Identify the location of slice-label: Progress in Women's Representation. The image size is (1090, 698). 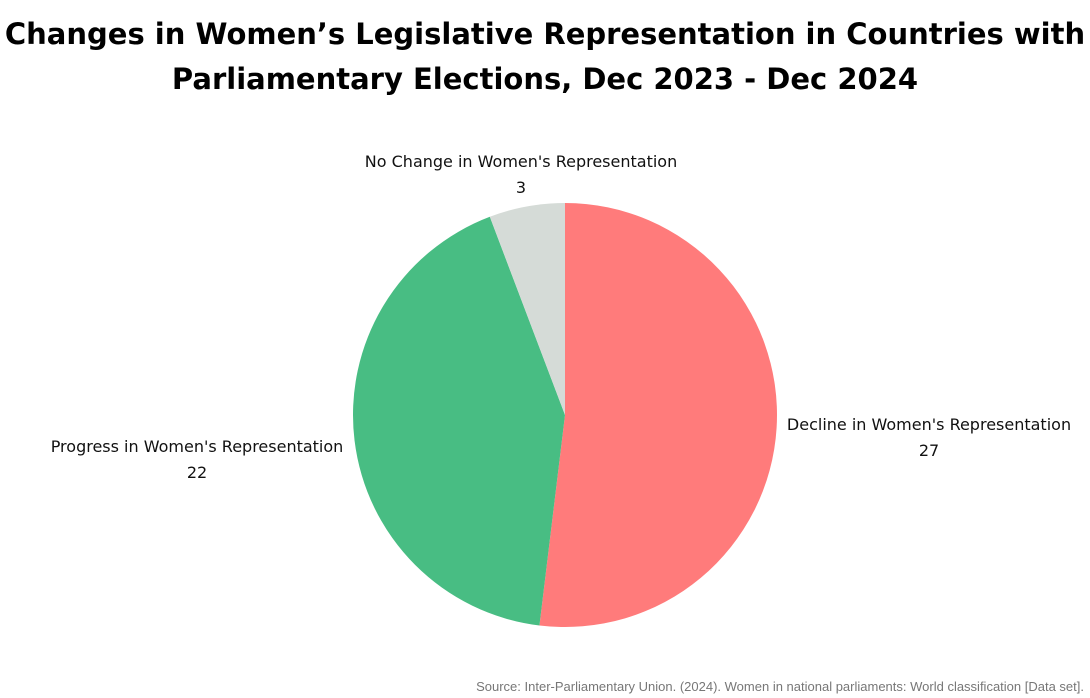
(197, 446).